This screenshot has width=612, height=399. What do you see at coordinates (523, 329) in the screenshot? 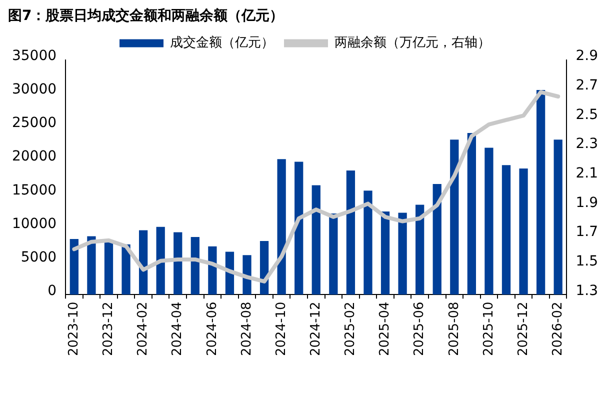
I see `x-tick-label: 2025-12` at bounding box center [523, 329].